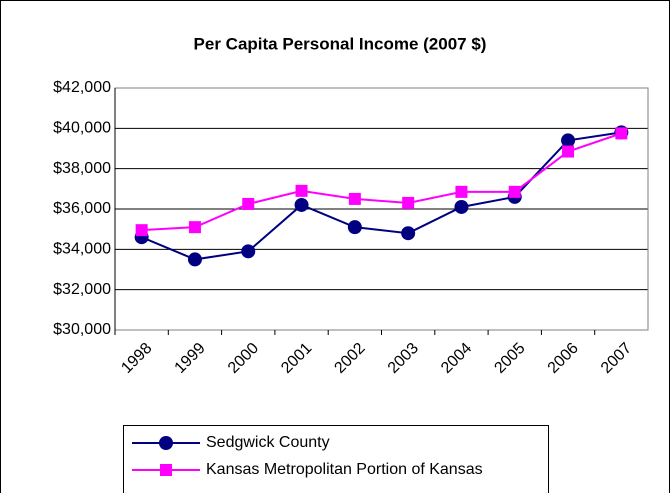 The image size is (671, 493). What do you see at coordinates (82, 249) in the screenshot?
I see `y-tick-label: $34,000` at bounding box center [82, 249].